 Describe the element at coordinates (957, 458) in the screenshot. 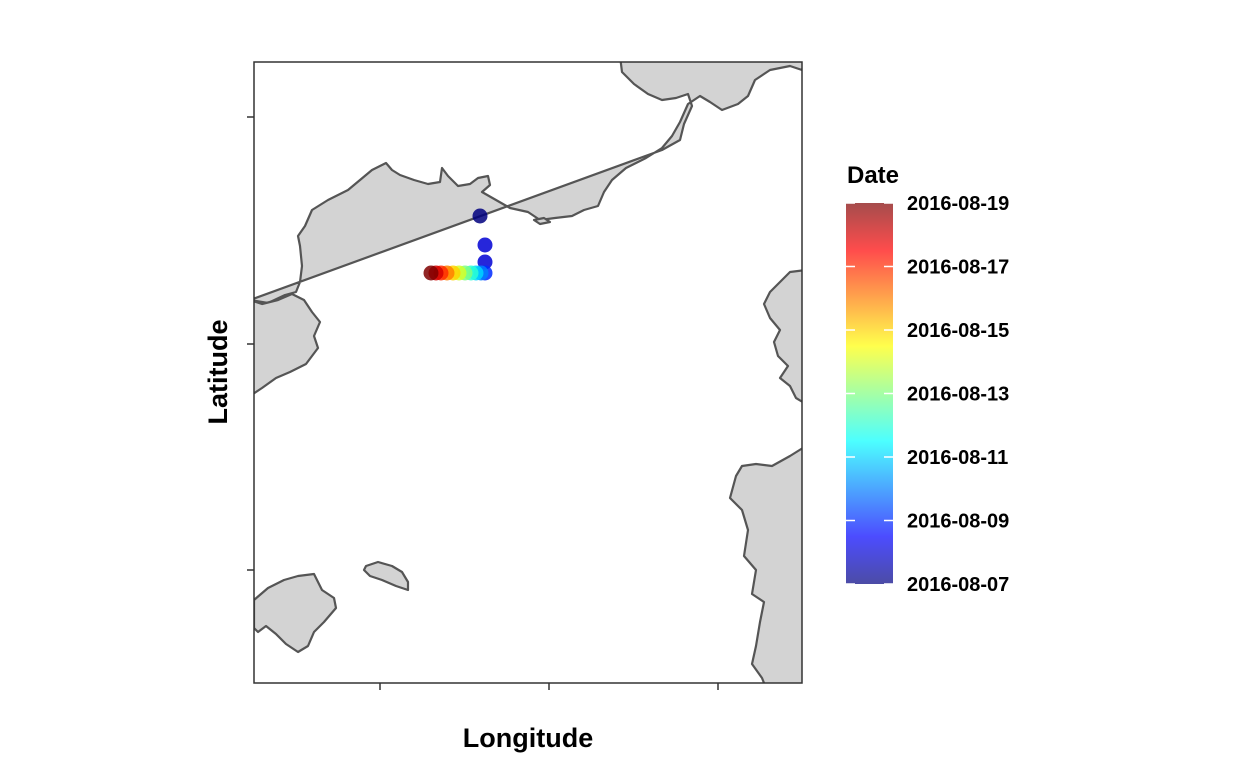

I see `legend-label: 2016-08-11` at that location.